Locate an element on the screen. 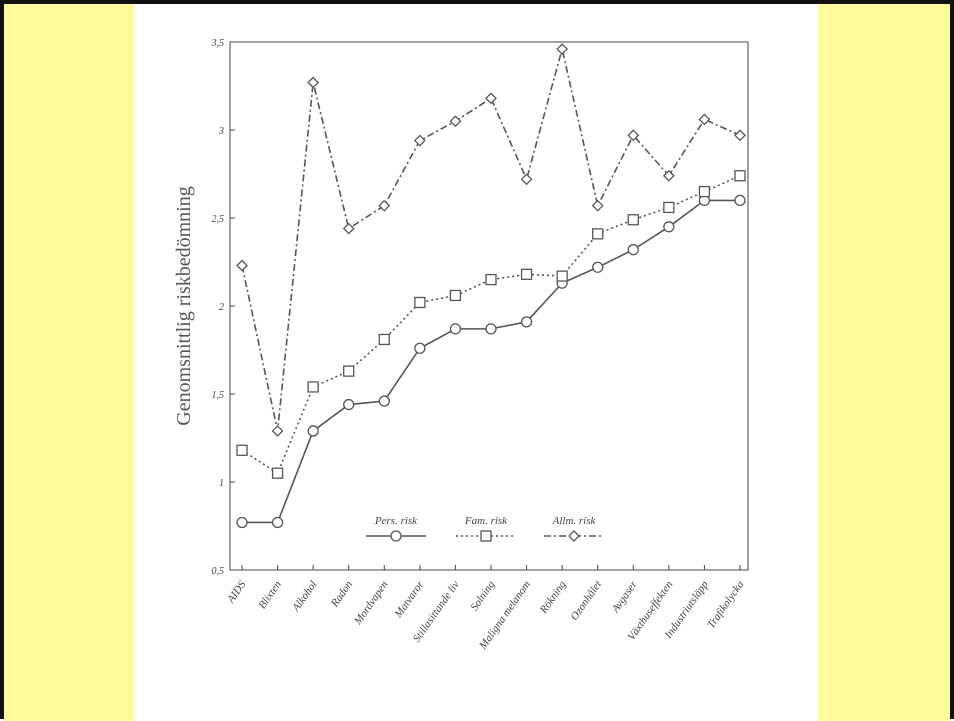 Image resolution: width=954 pixels, height=721 pixels. x-tick-label: Solning is located at coordinates (482, 595).